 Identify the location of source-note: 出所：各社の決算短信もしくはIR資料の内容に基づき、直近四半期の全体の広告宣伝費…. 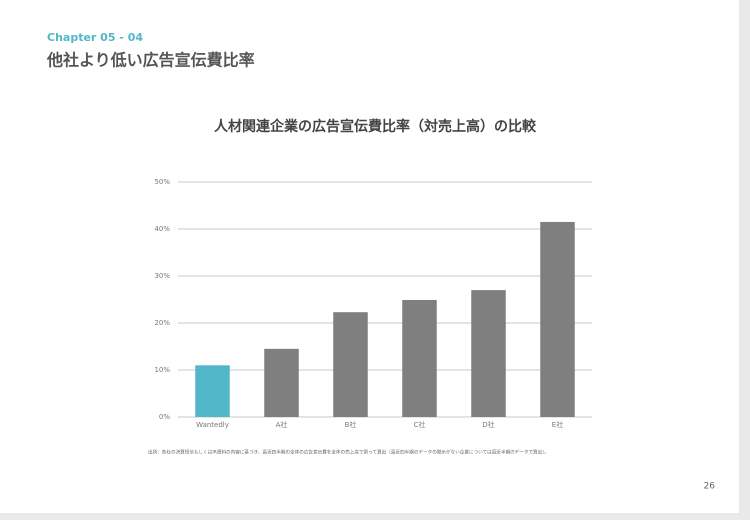
(348, 452).